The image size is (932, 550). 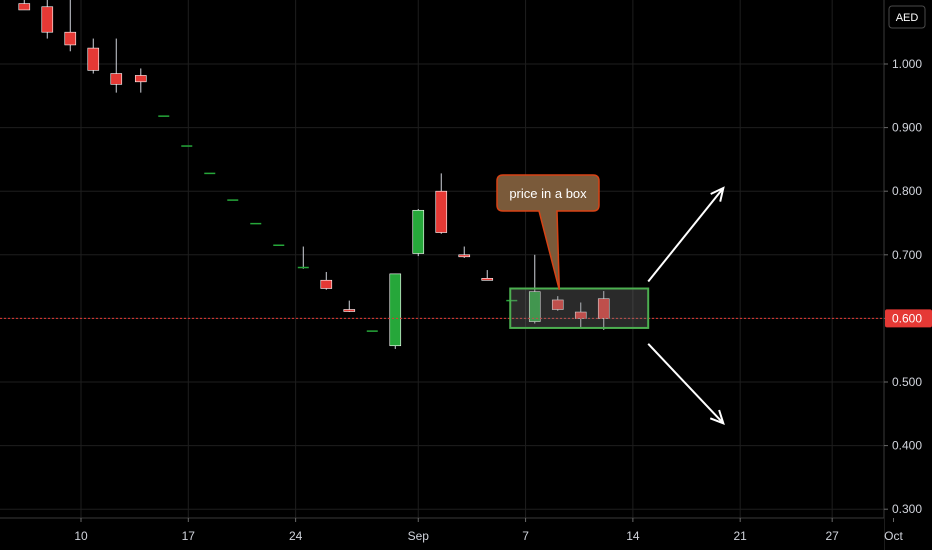 What do you see at coordinates (907, 255) in the screenshot?
I see `y-tick-label: 0.700` at bounding box center [907, 255].